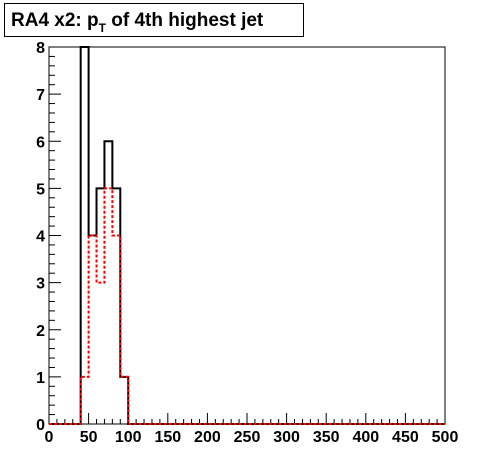  What do you see at coordinates (40, 142) in the screenshot?
I see `y-tick-label: 6` at bounding box center [40, 142].